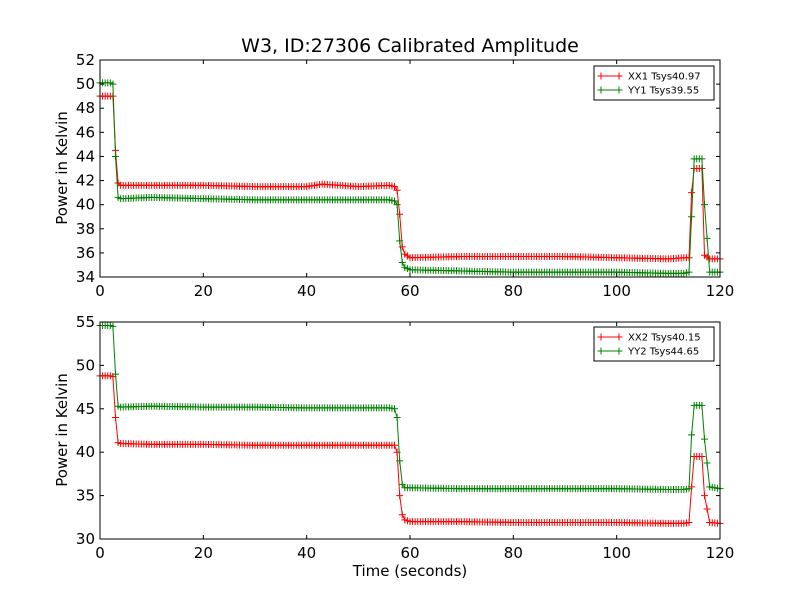  I want to click on top-legend: XX1 Tsys40.97 YY1 Tsys39.55, so click(654, 83).